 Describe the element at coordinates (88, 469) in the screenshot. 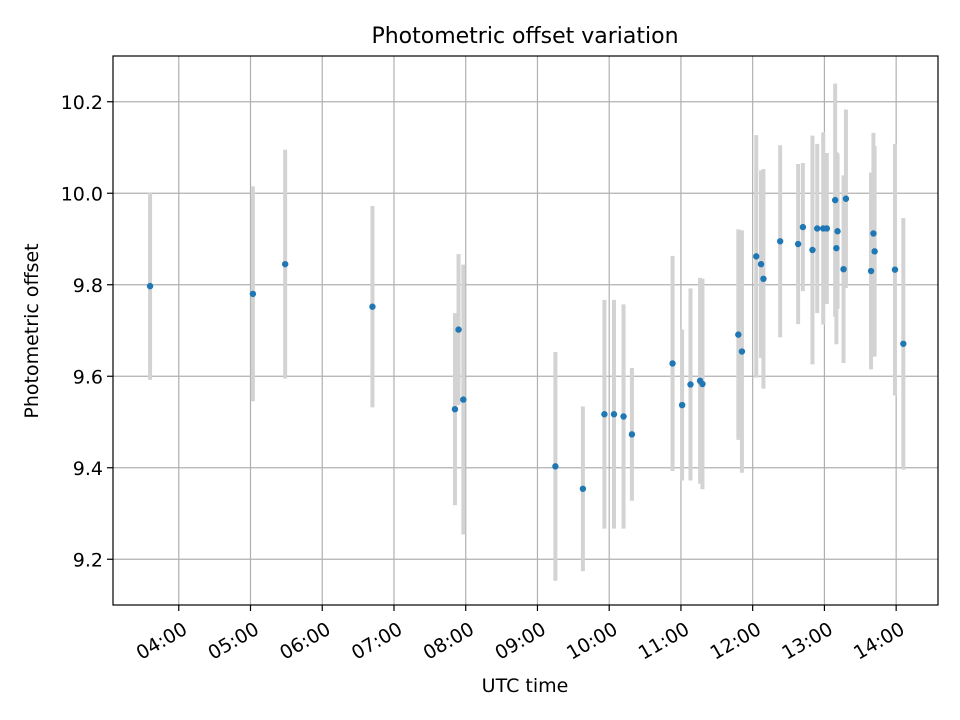

I see `y-tick-label: 9.4` at that location.